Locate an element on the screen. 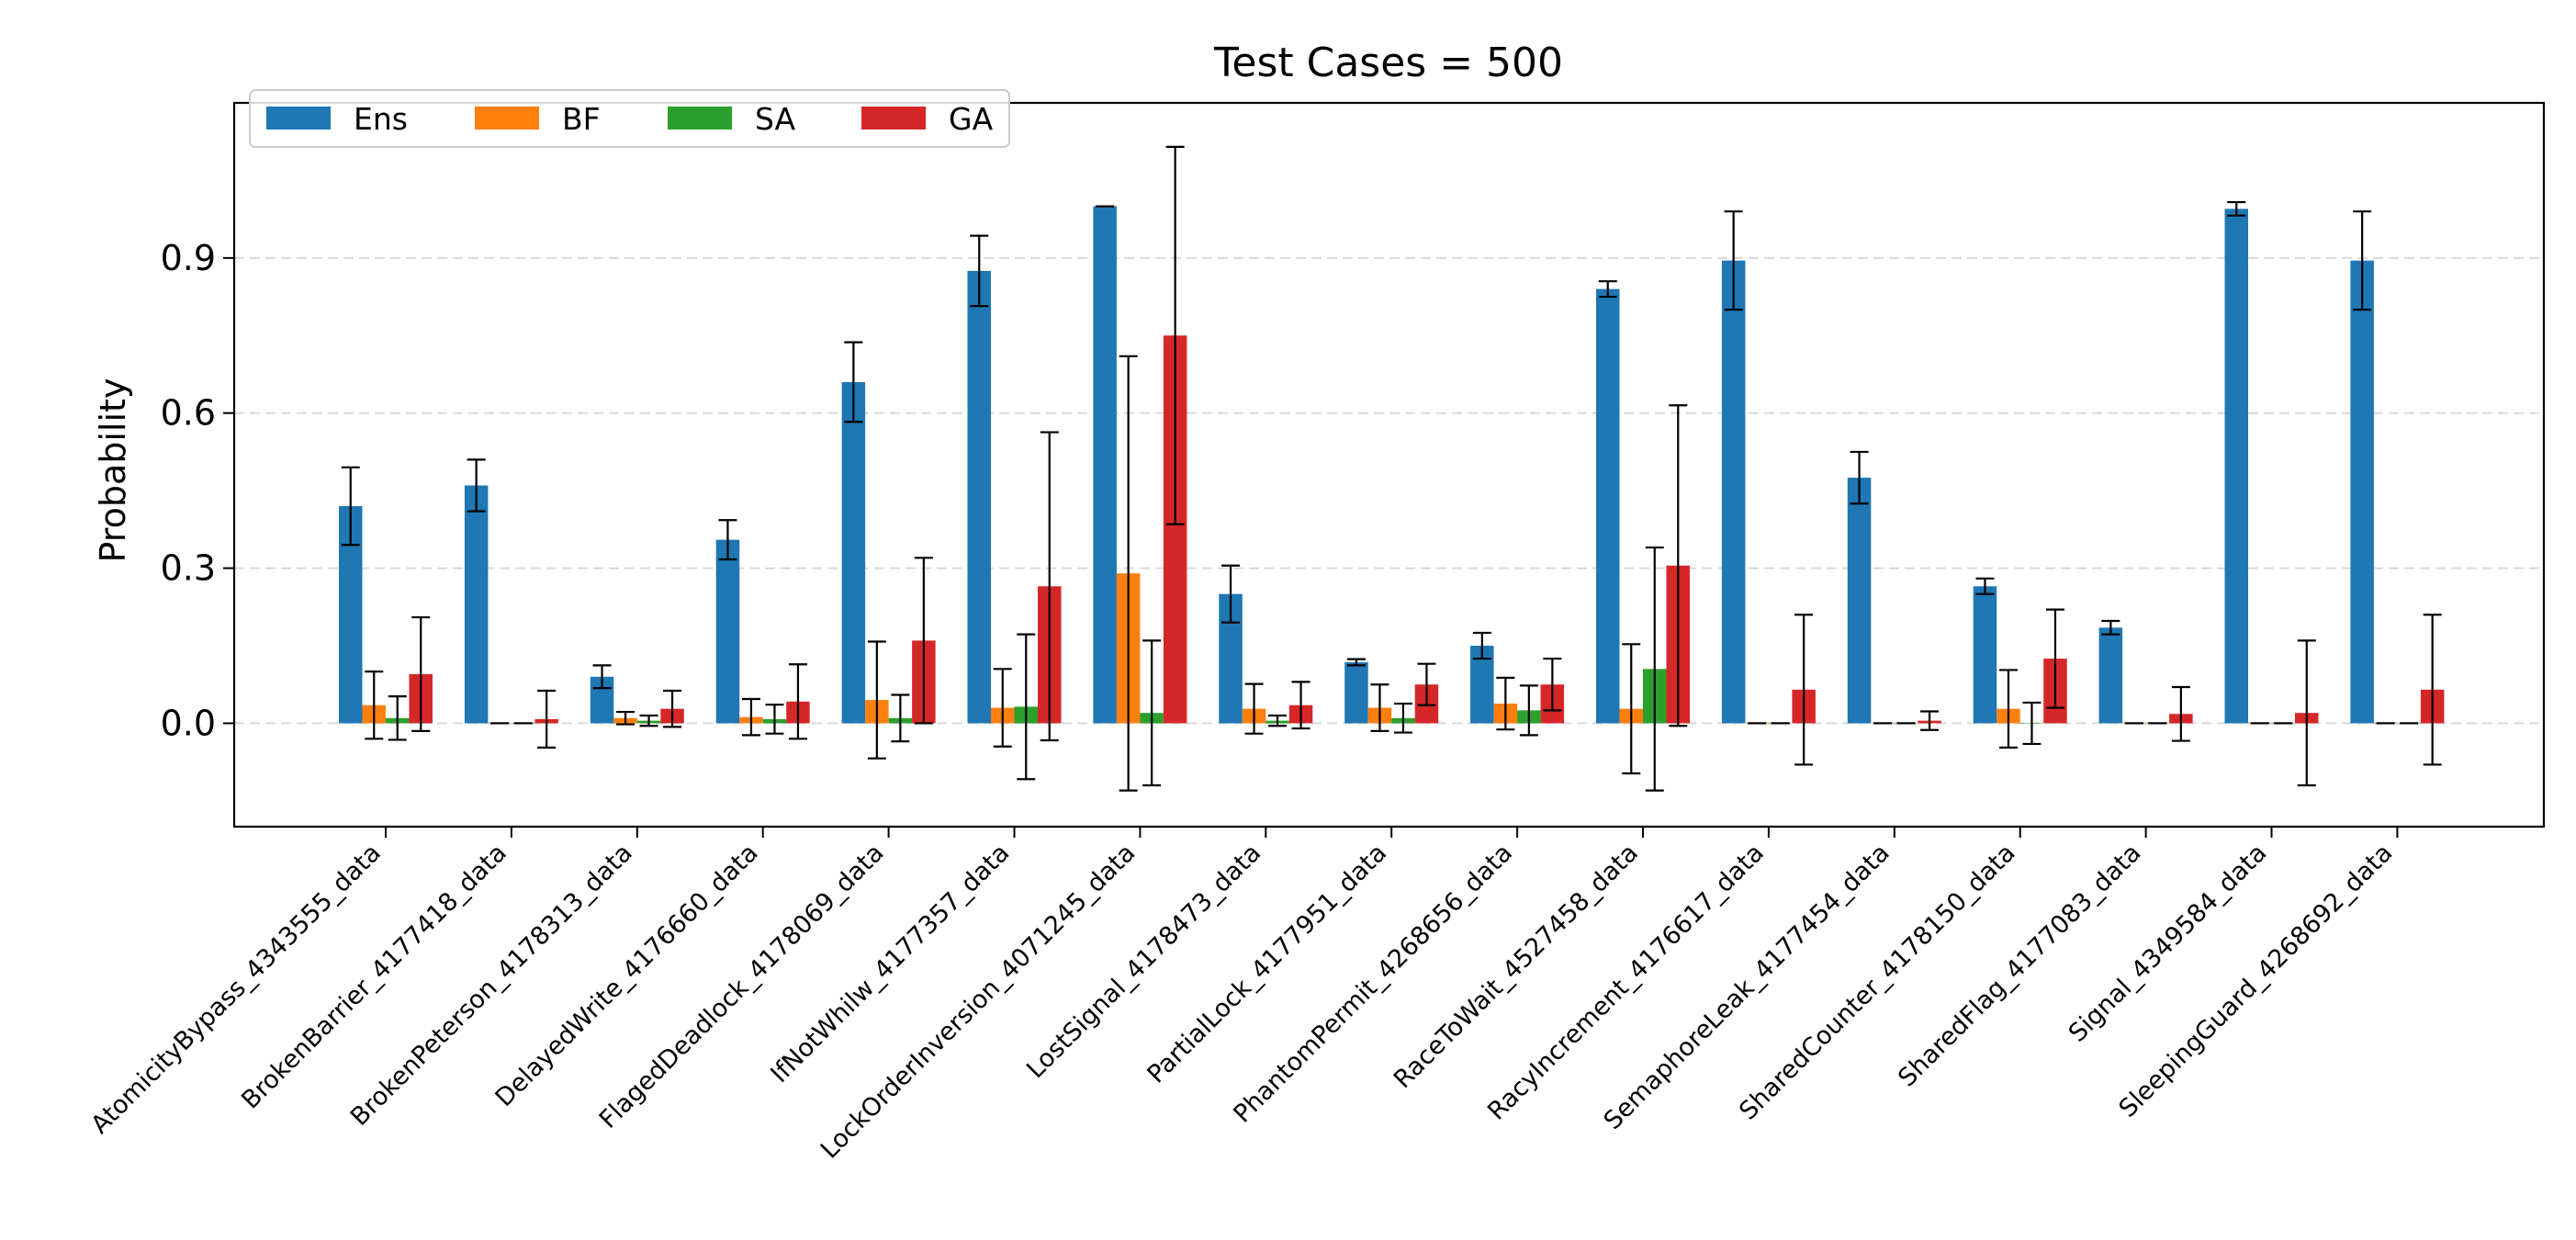 This screenshot has width=2576, height=1240. x-tick-label: RacyIncrement_4176617_data is located at coordinates (1626, 982).